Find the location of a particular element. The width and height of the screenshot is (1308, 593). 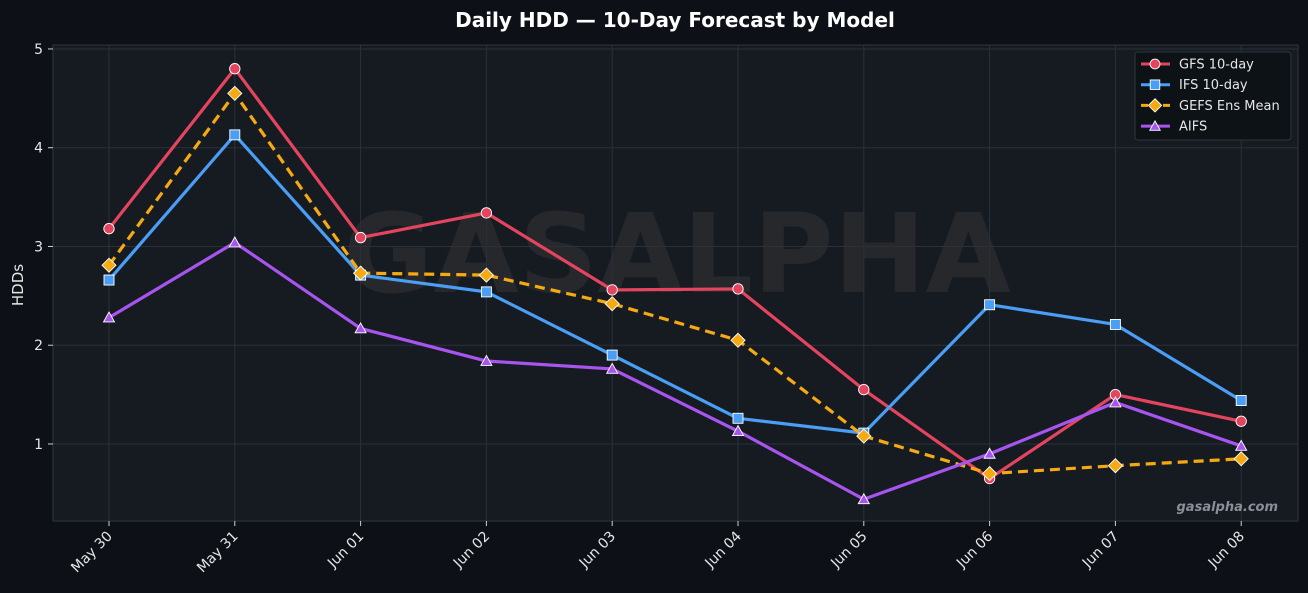

watermark-text: GASALPHA is located at coordinates (677, 254).